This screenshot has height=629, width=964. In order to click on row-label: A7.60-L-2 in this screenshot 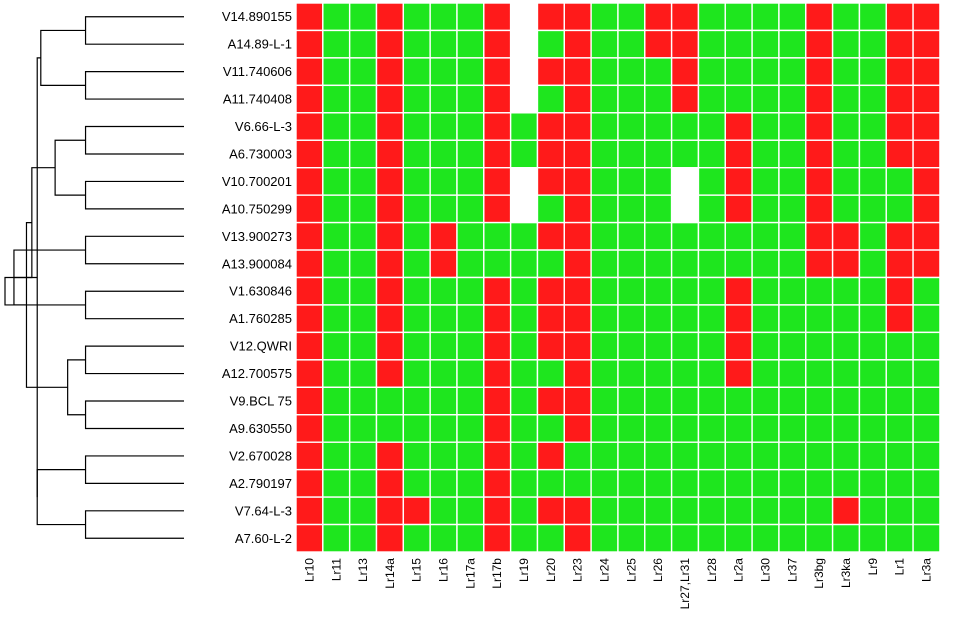, I will do `click(263, 538)`.